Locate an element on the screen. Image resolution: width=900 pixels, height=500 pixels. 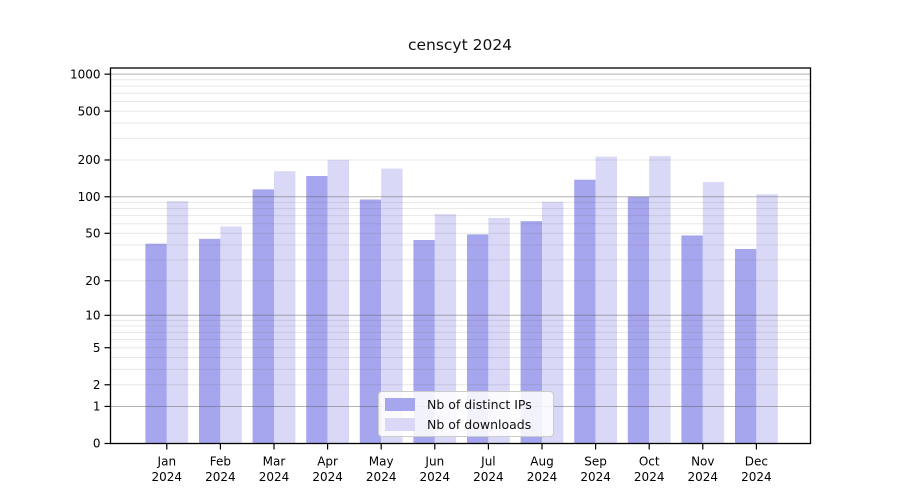
legend-item-downloads: Nb of downloads is located at coordinates (466, 424).